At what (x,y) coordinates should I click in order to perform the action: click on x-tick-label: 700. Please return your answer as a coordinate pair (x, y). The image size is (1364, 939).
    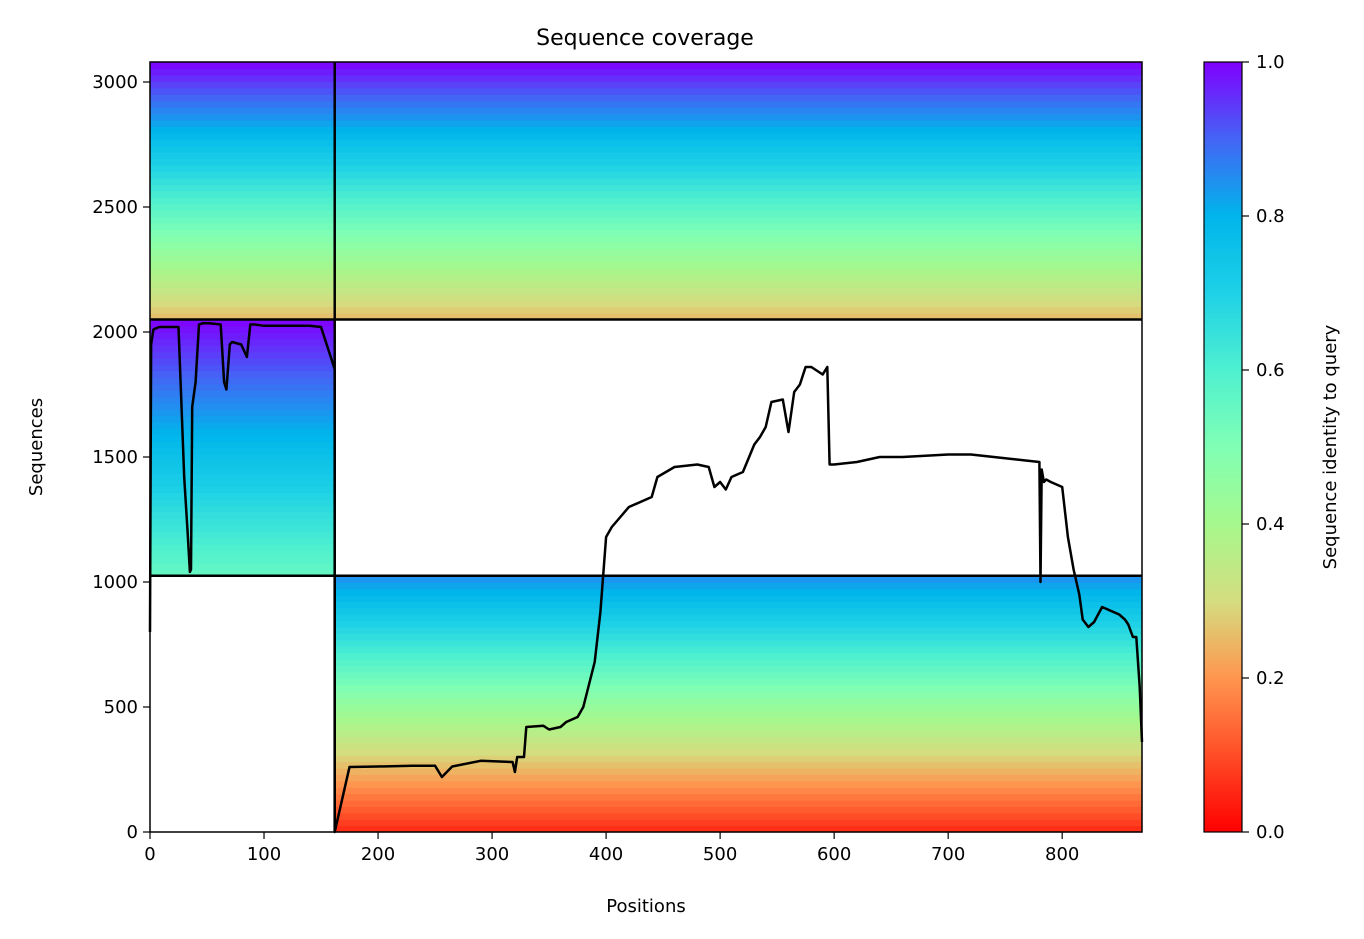
    Looking at the image, I should click on (948, 854).